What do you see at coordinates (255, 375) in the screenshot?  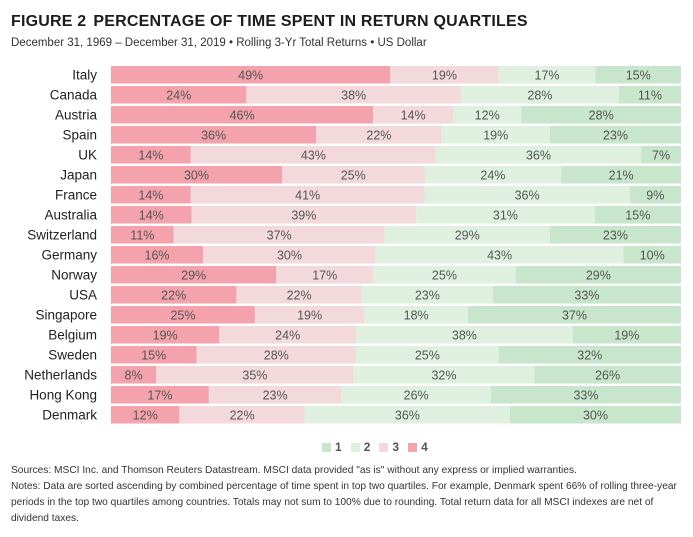 I see `bar-segment-netherlands-q3` at bounding box center [255, 375].